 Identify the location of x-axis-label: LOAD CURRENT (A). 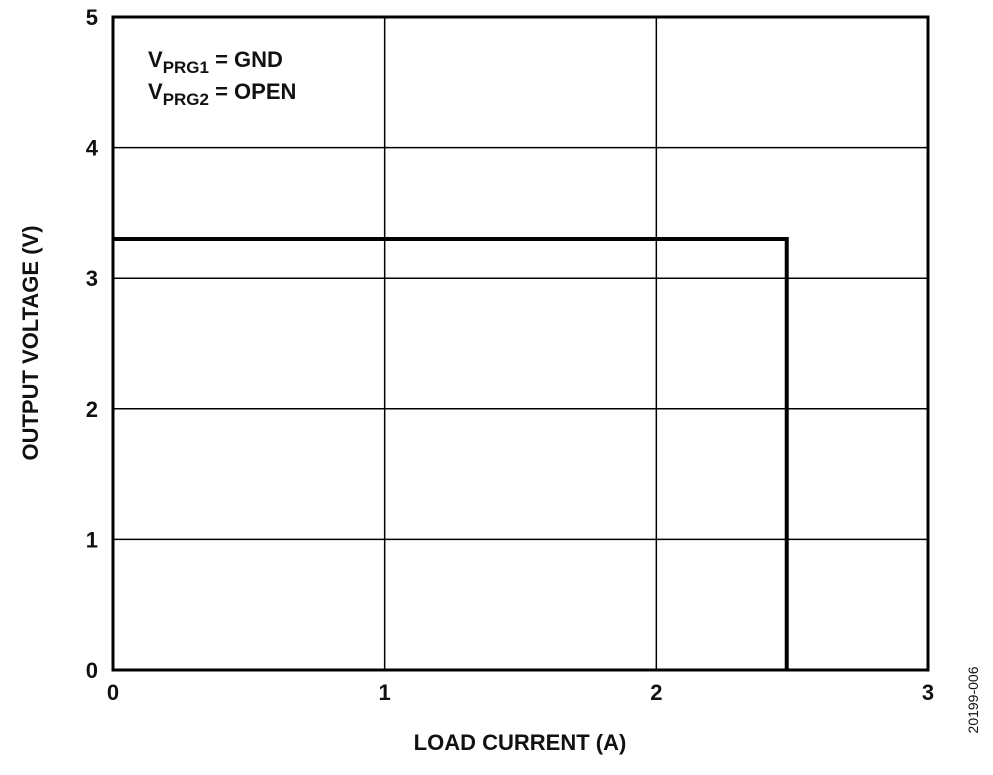
(520, 742).